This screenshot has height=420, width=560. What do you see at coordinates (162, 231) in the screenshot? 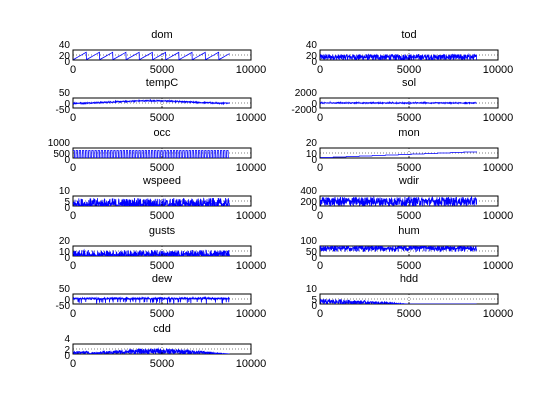
I see `subplot-title: gusts` at bounding box center [162, 231].